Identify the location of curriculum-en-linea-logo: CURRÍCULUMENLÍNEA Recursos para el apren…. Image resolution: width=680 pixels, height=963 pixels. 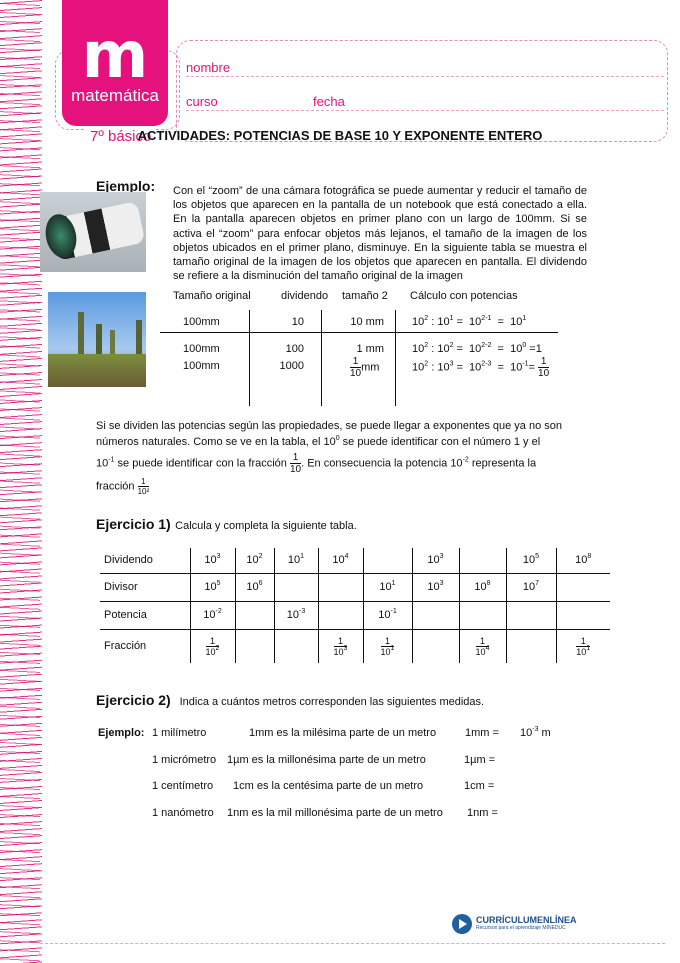
(514, 924).